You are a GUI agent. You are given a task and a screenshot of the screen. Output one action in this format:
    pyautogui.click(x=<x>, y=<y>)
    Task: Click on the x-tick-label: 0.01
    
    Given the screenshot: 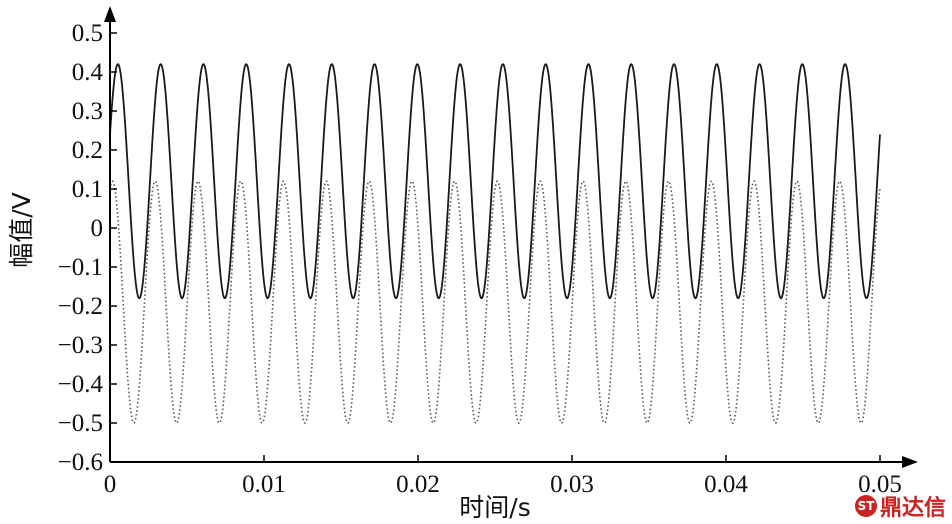 What is the action you would take?
    pyautogui.click(x=264, y=484)
    